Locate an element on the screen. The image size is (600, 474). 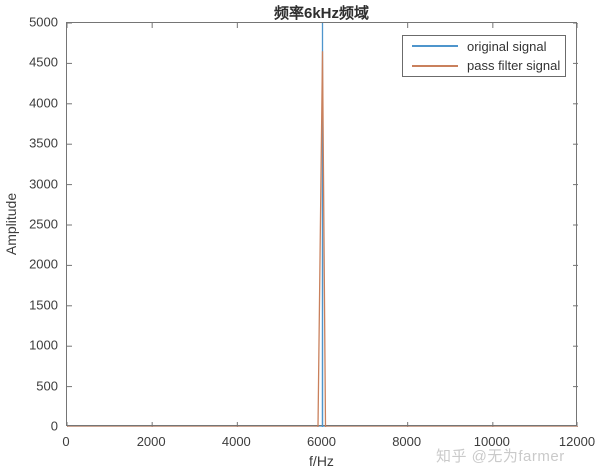
legend-label-pass-filter-signal: pass filter signal is located at coordinates (514, 66).